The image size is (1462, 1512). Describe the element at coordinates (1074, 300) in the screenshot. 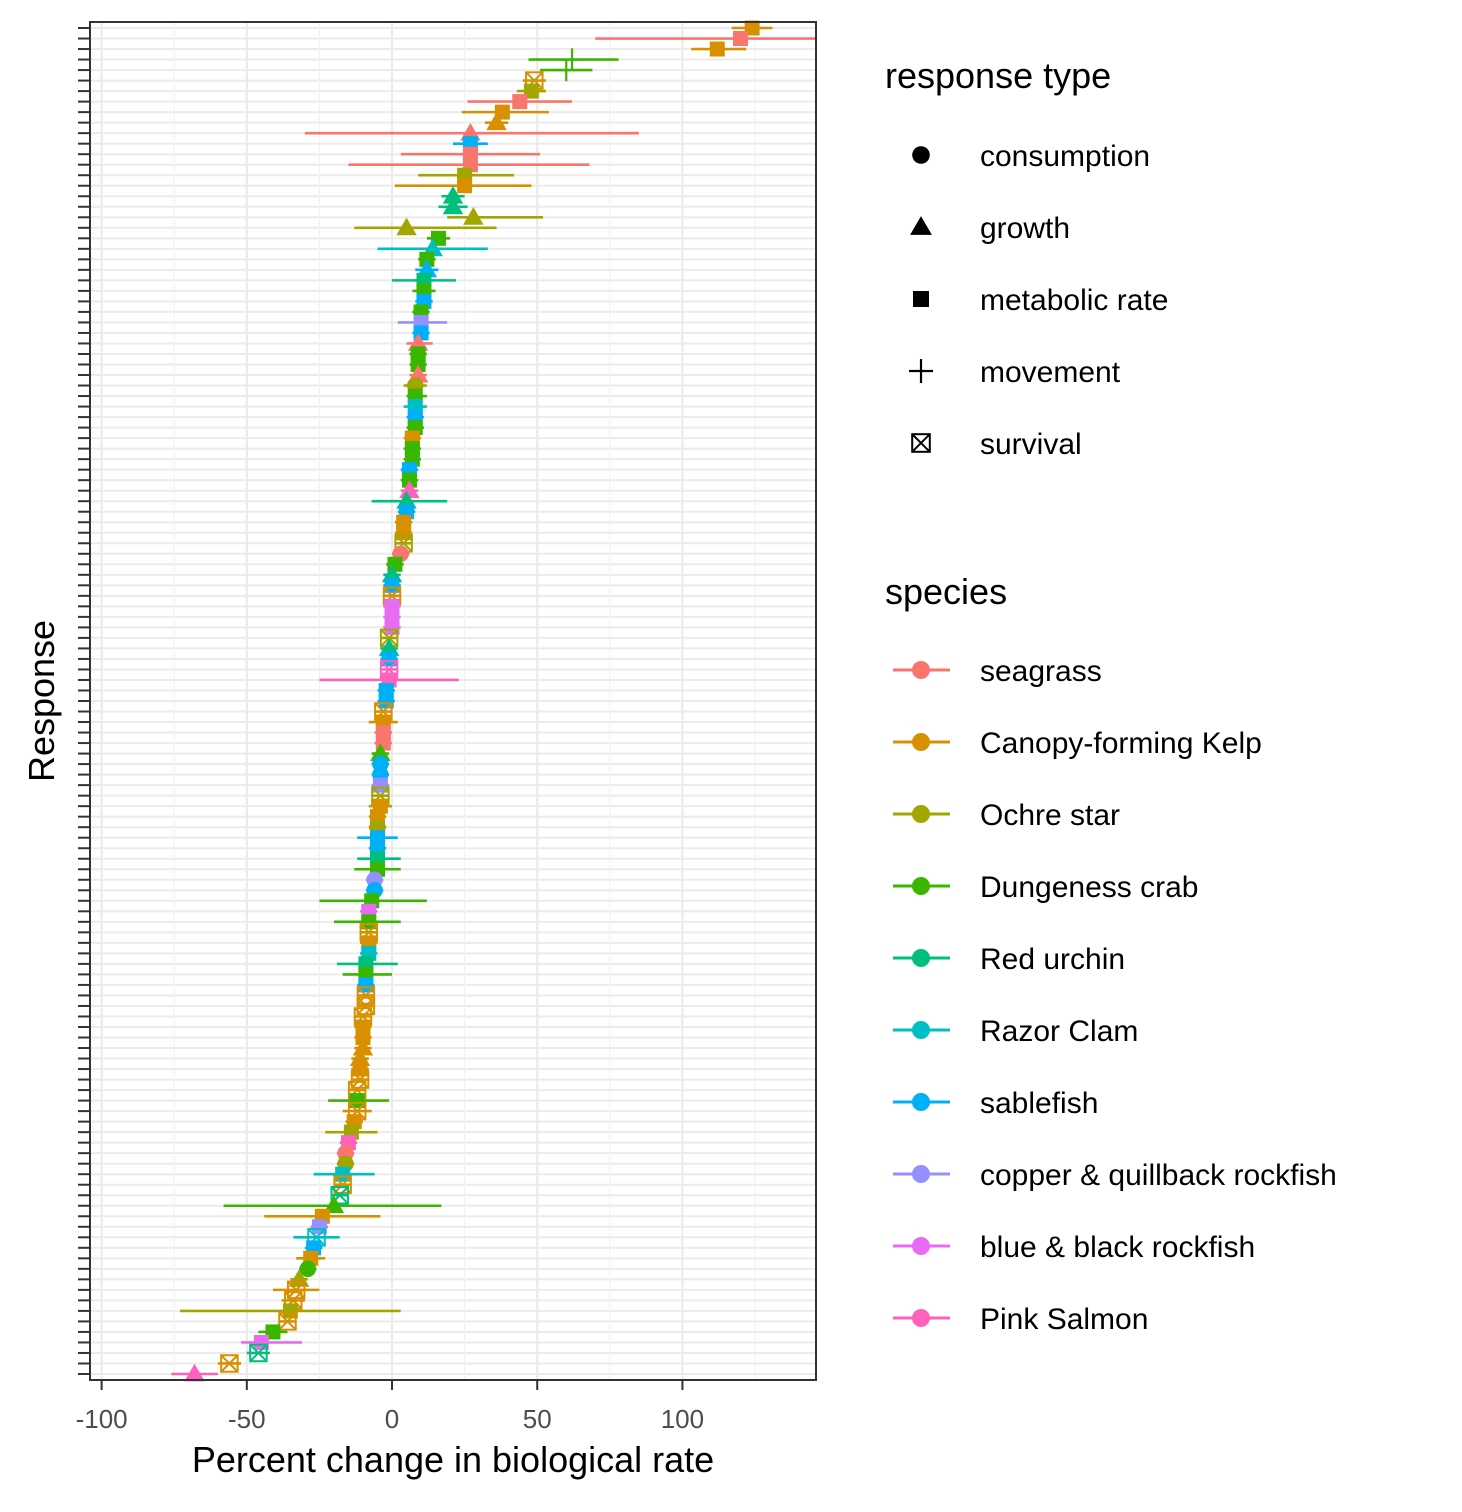

I see `shape-legend-label: metabolic rate` at that location.